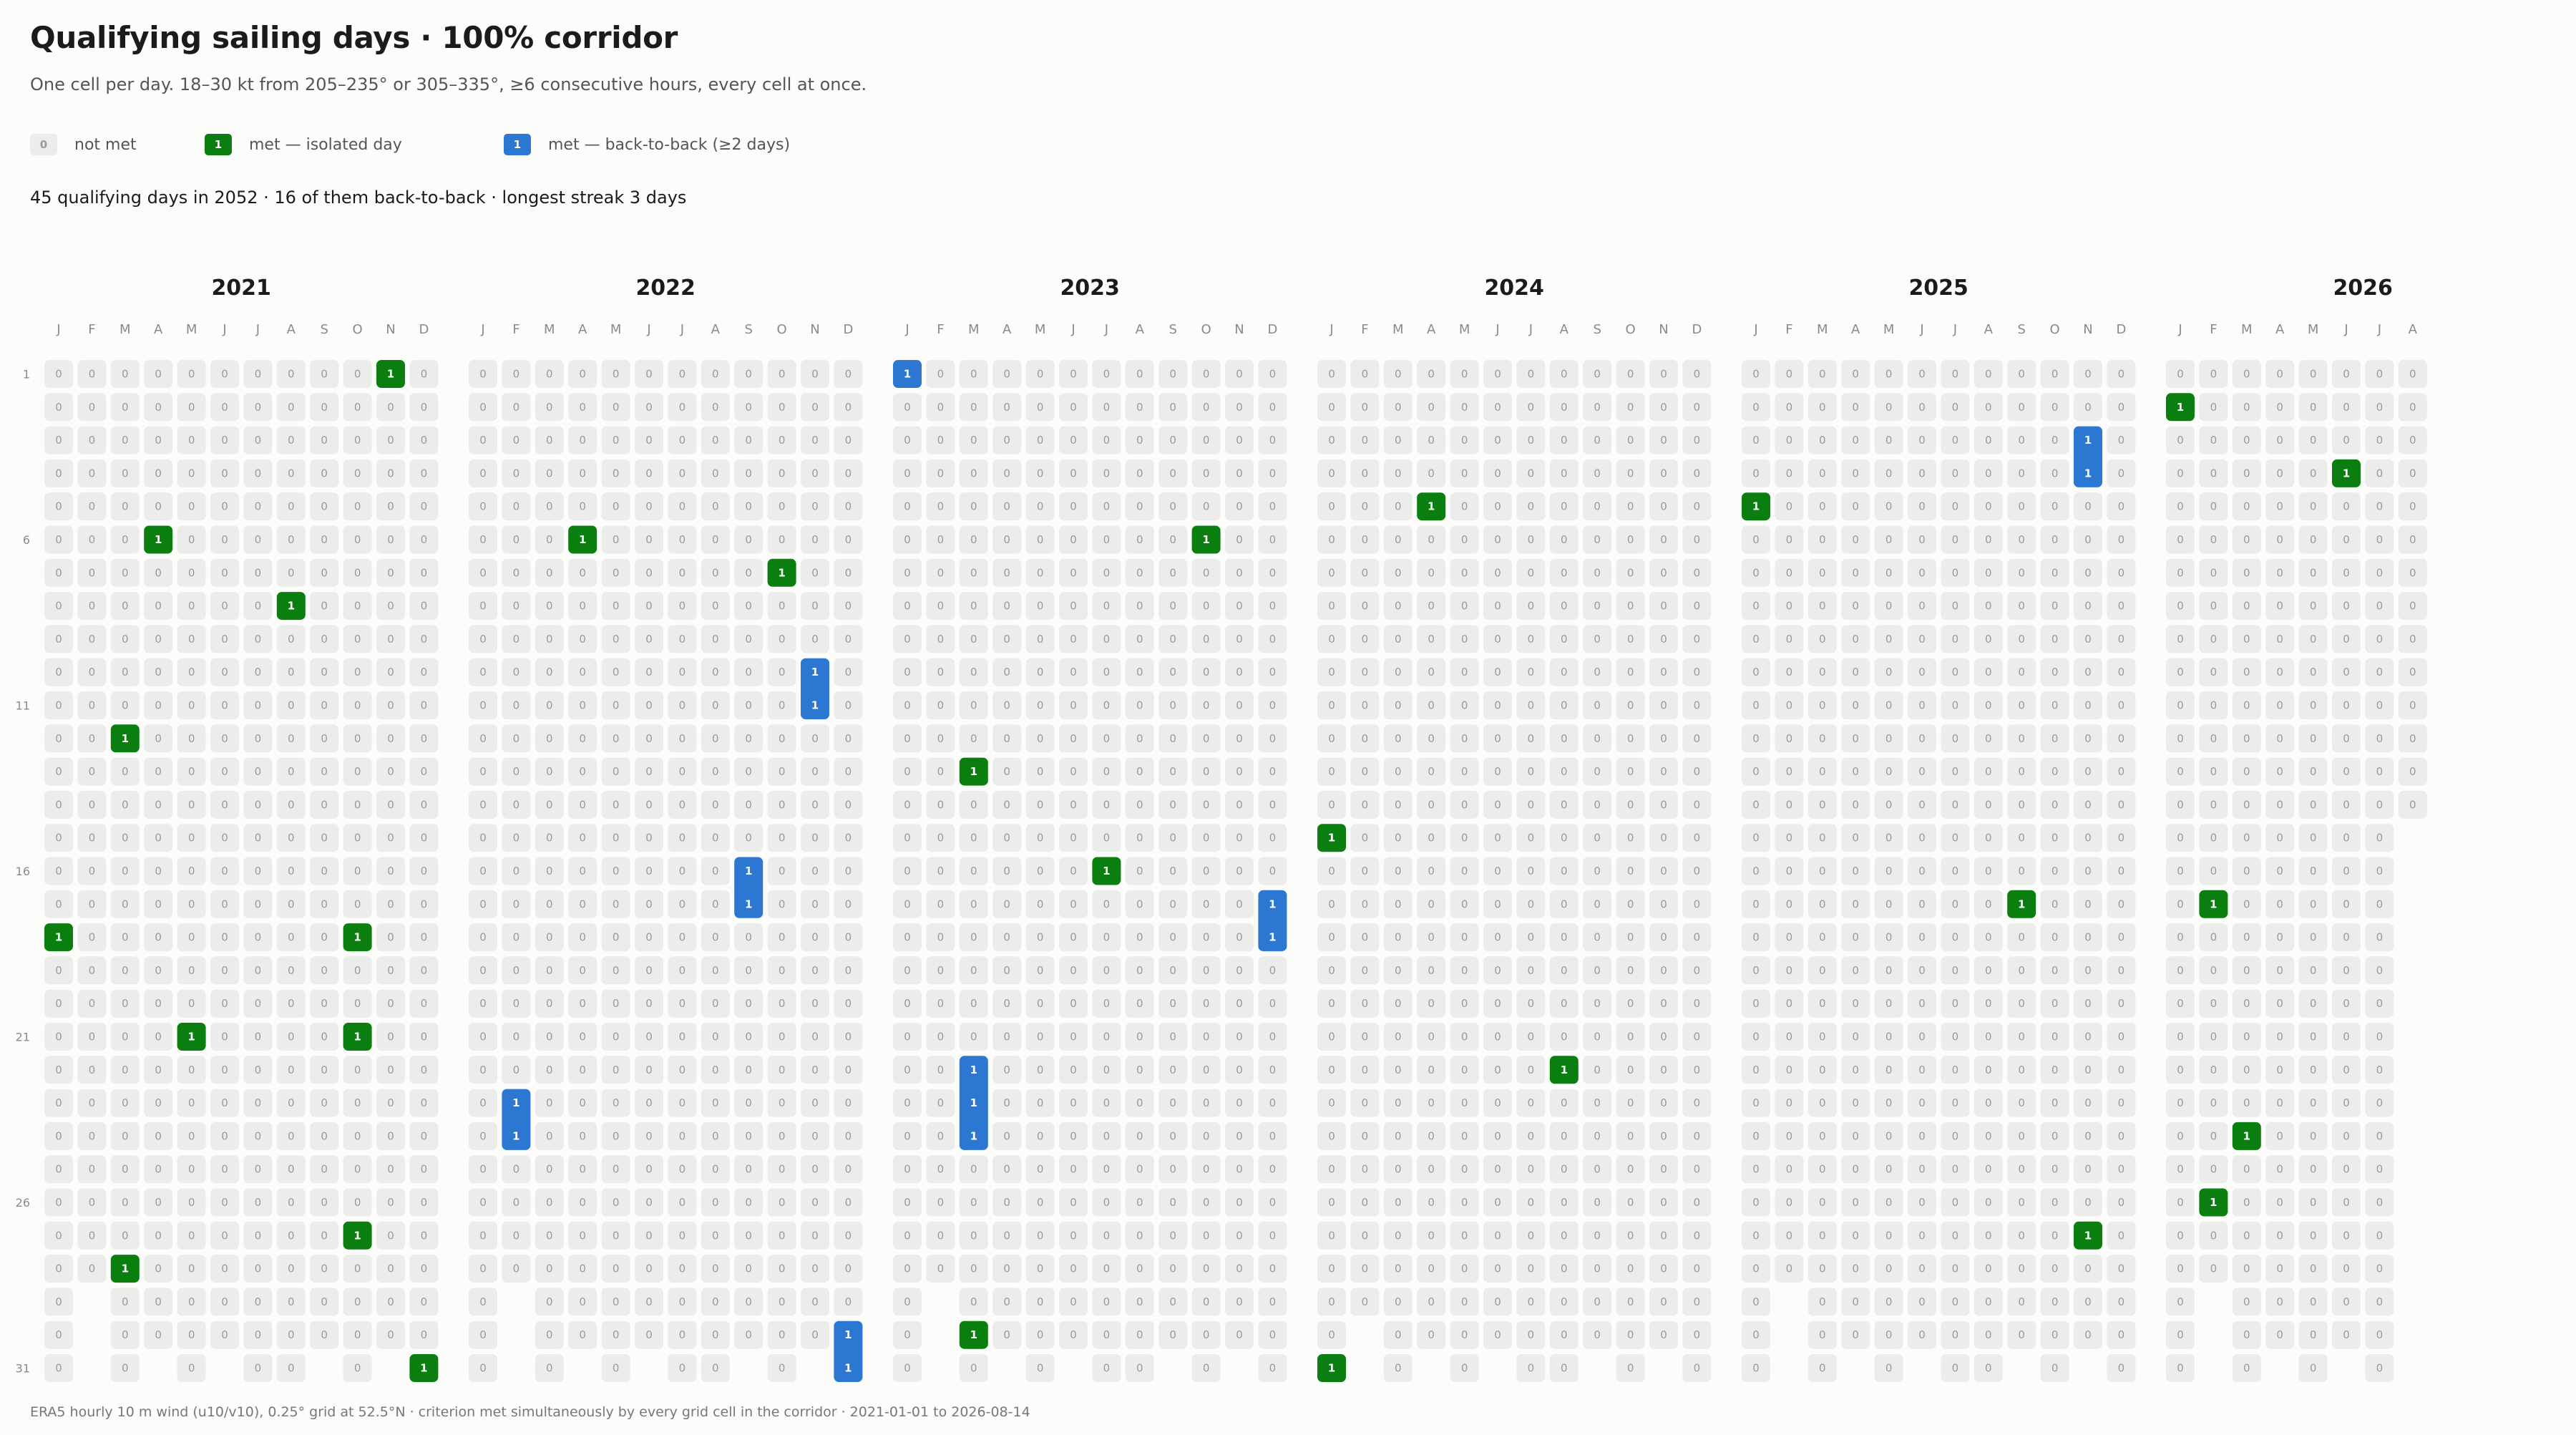  What do you see at coordinates (1922, 573) in the screenshot?
I see `day-cell-value-2025-06-07: 0` at bounding box center [1922, 573].